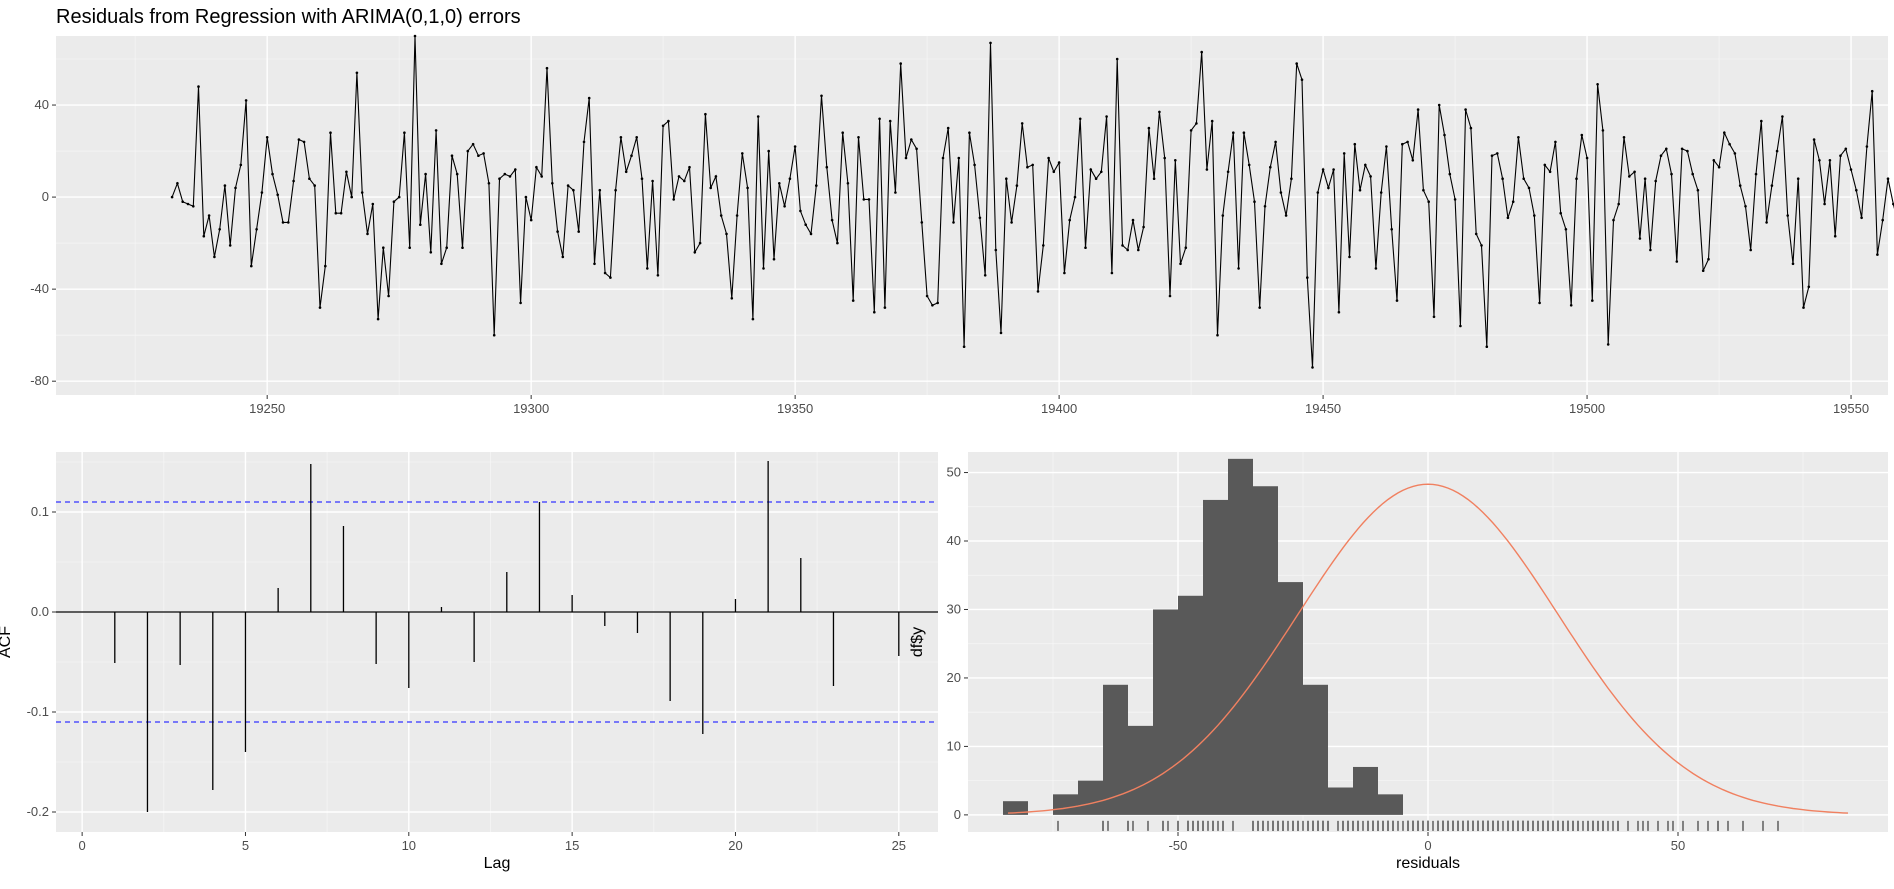  Describe the element at coordinates (954, 608) in the screenshot. I see `y-tick-label: 30` at that location.